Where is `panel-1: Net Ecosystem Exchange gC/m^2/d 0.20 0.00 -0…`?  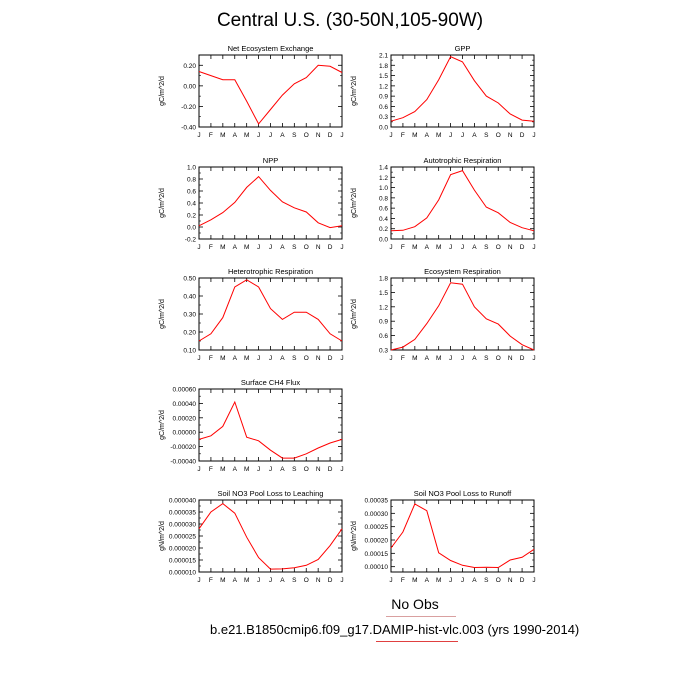
panel-1: Net Ecosystem Exchange gC/m^2/d 0.20 0.00 -0… is located at coordinates (251, 91).